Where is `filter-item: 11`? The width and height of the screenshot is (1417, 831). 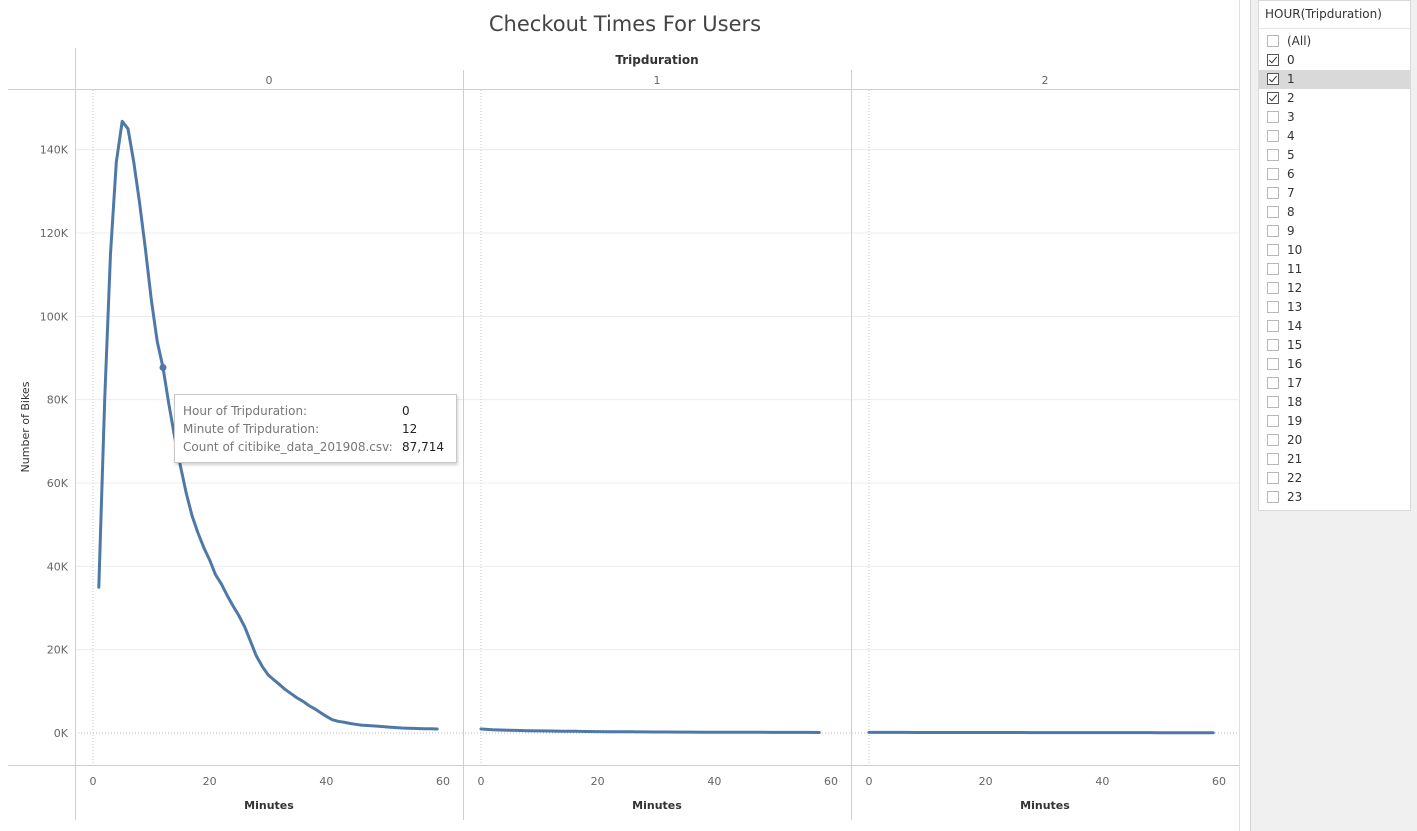
filter-item: 11 is located at coordinates (1334, 269).